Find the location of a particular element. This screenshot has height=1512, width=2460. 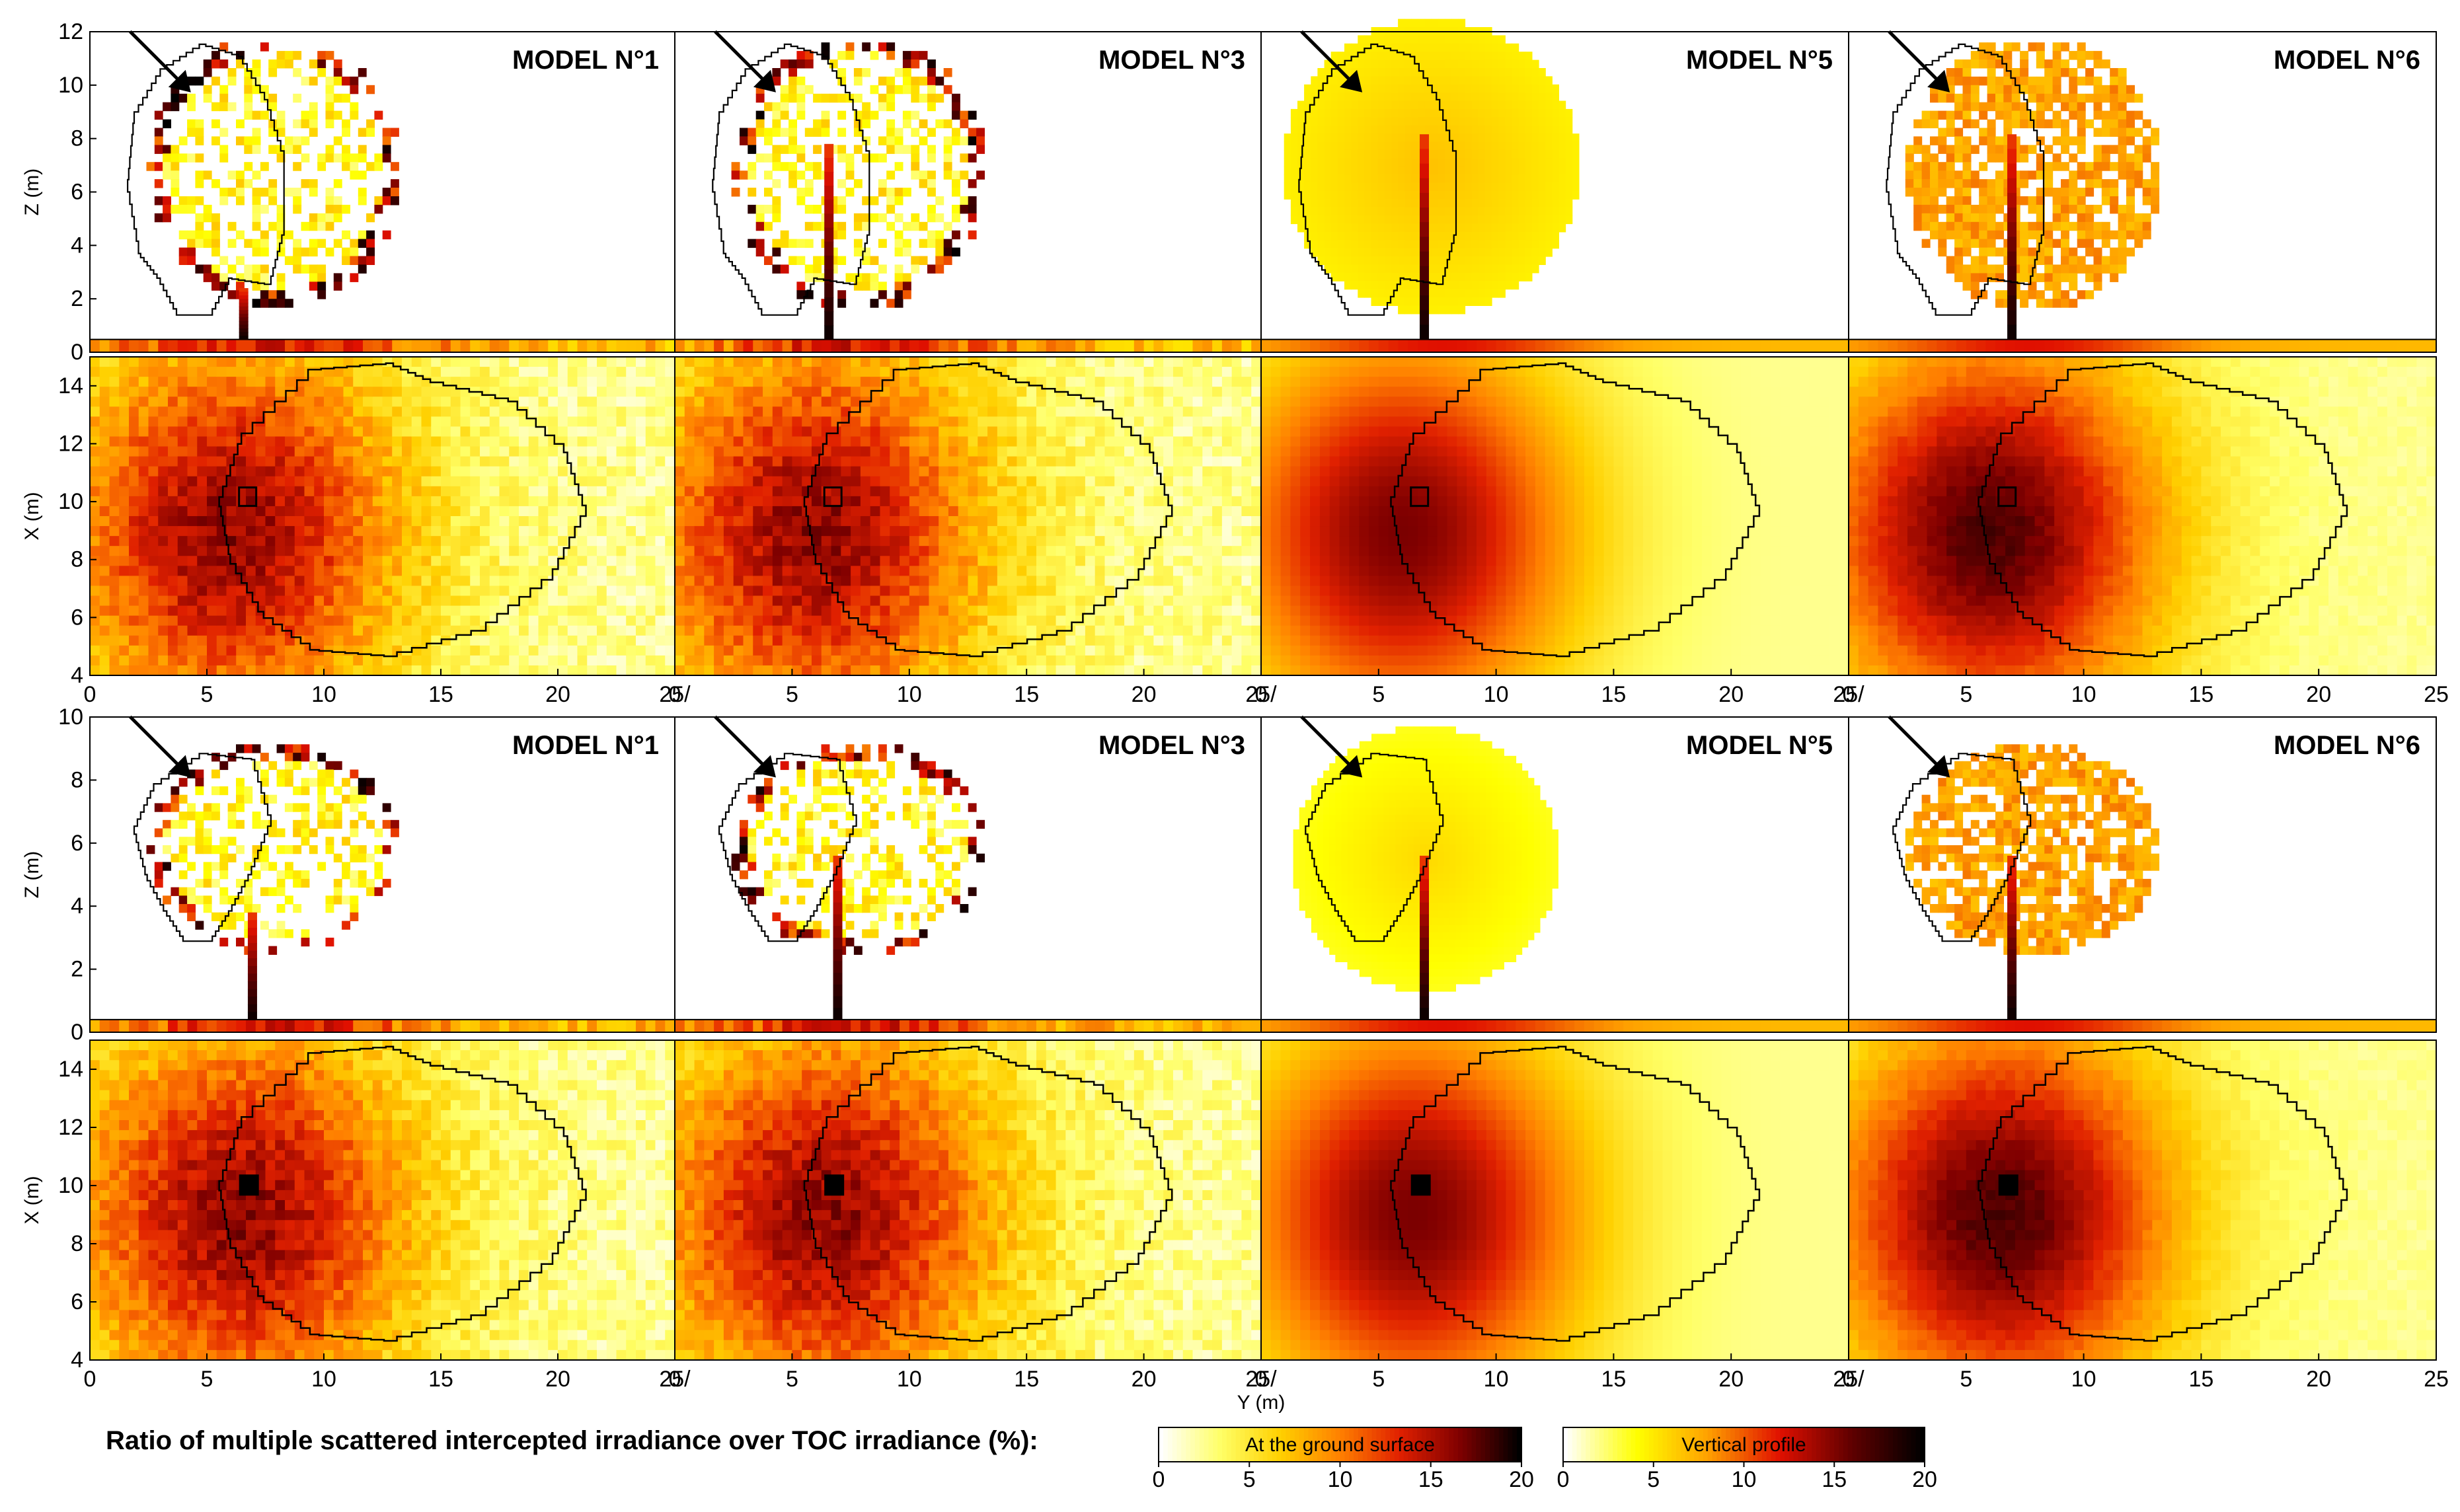

trunk-segment is located at coordinates (829, 207).